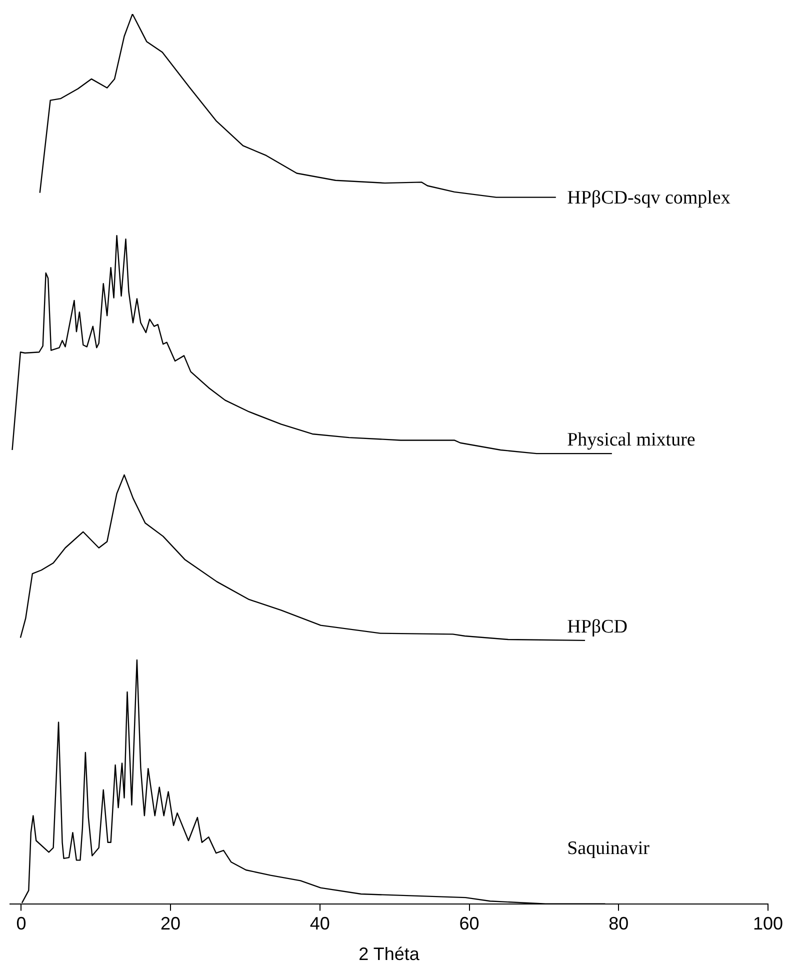 The width and height of the screenshot is (786, 980). I want to click on series-label: HPβCD, so click(597, 627).